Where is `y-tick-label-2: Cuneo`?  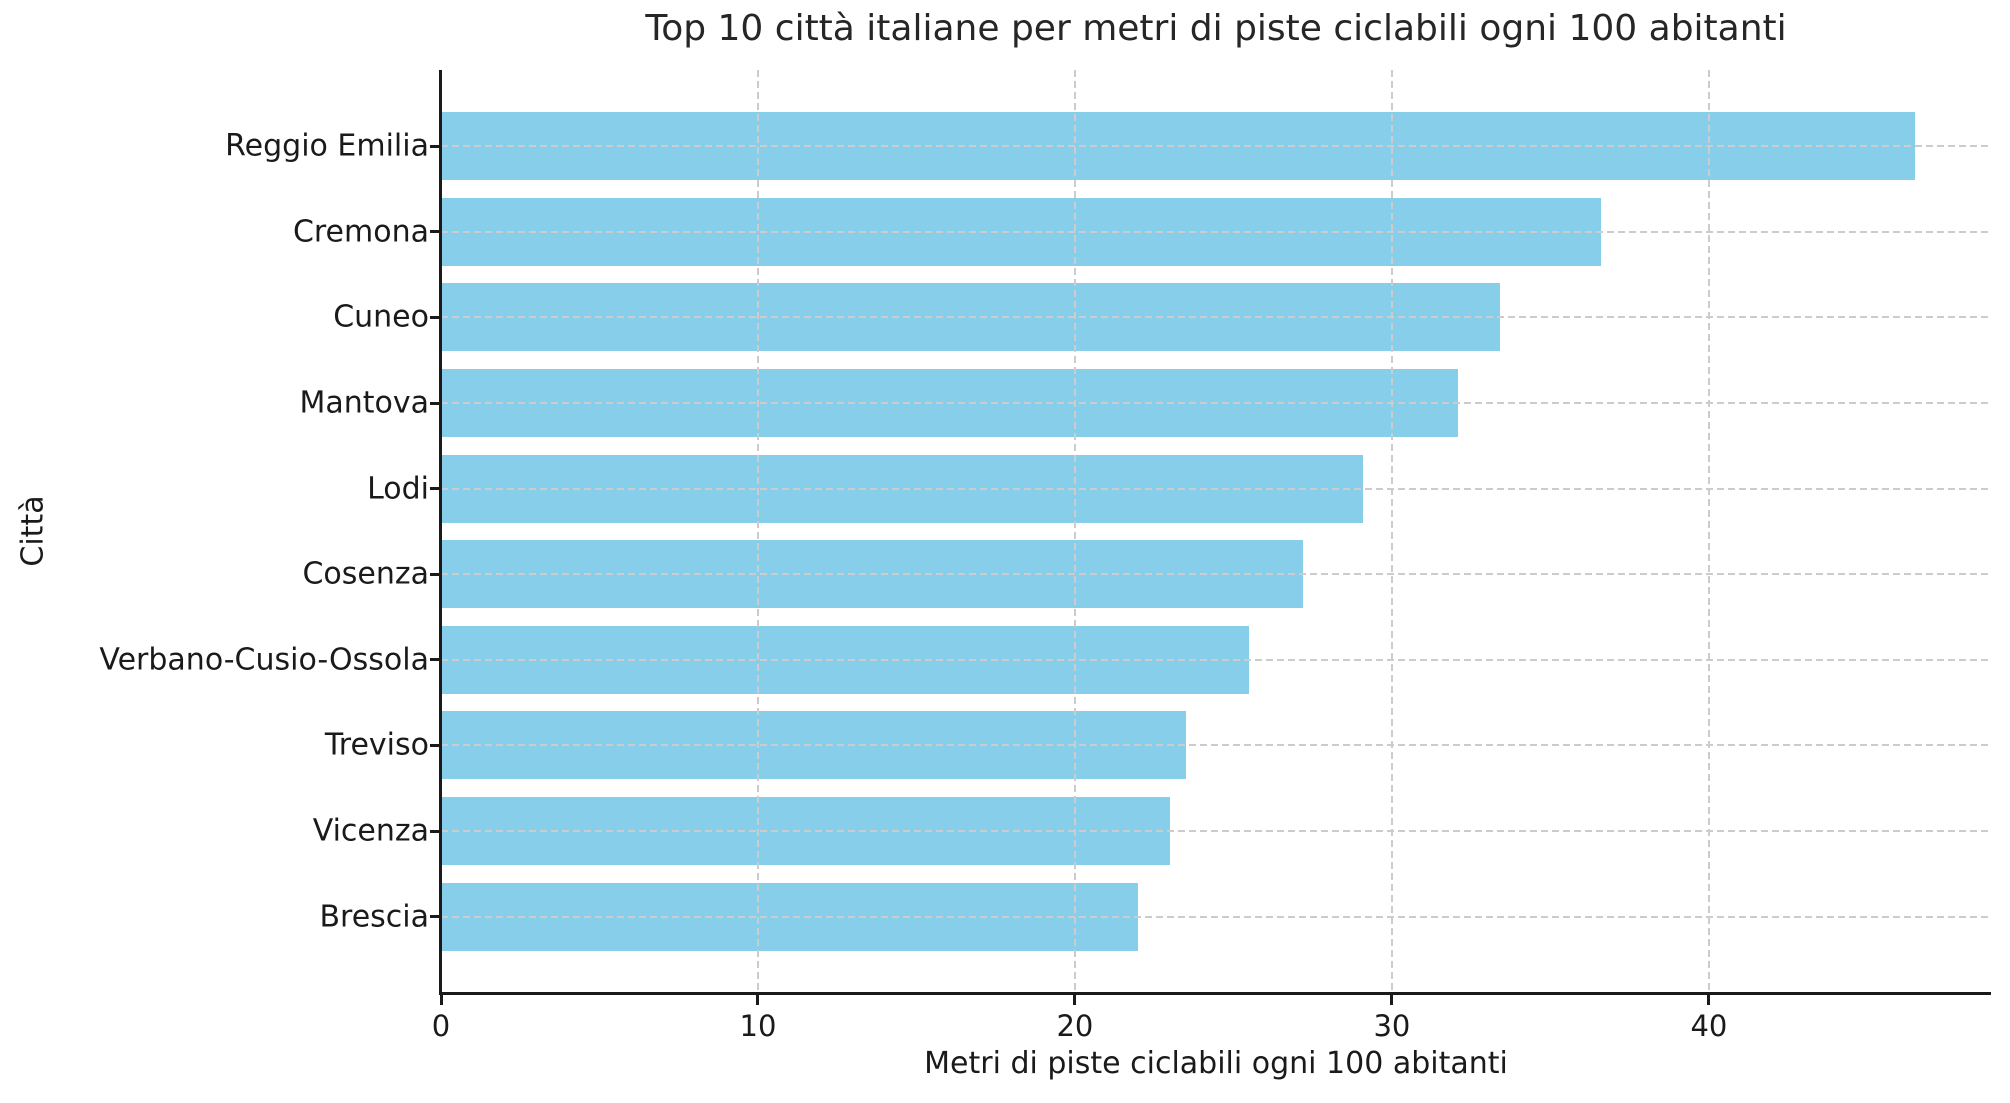
y-tick-label-2: Cuneo is located at coordinates (381, 317).